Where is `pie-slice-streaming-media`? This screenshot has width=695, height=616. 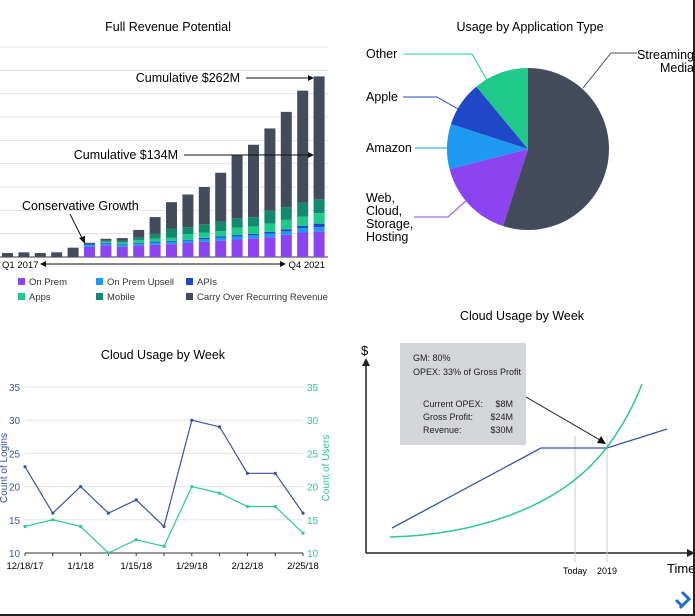
pie-slice-streaming-media is located at coordinates (555, 149).